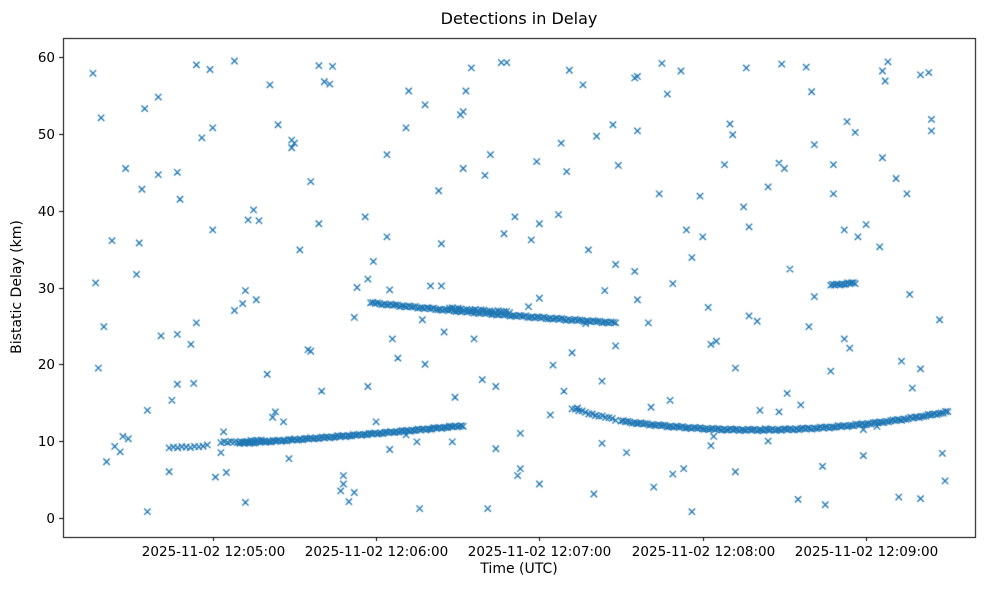 The image size is (989, 590). What do you see at coordinates (17, 287) in the screenshot?
I see `y-axis-label: Bistatic Delay (km)` at bounding box center [17, 287].